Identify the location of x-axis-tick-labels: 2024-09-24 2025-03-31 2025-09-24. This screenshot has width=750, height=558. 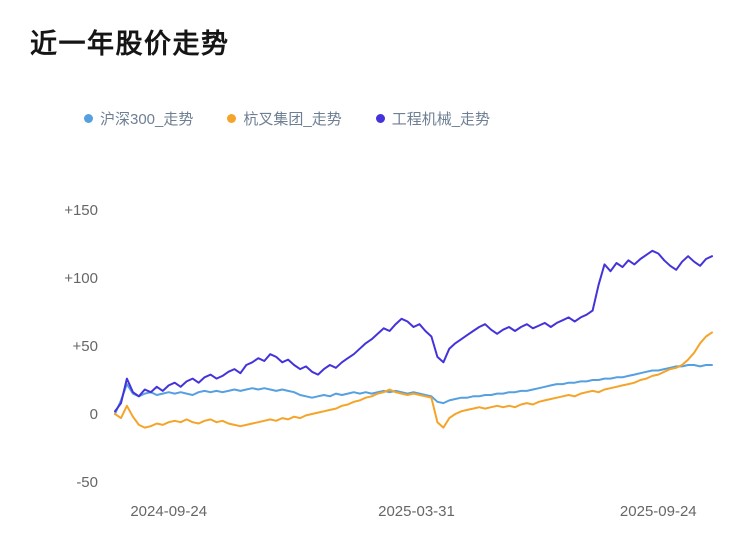
(413, 511).